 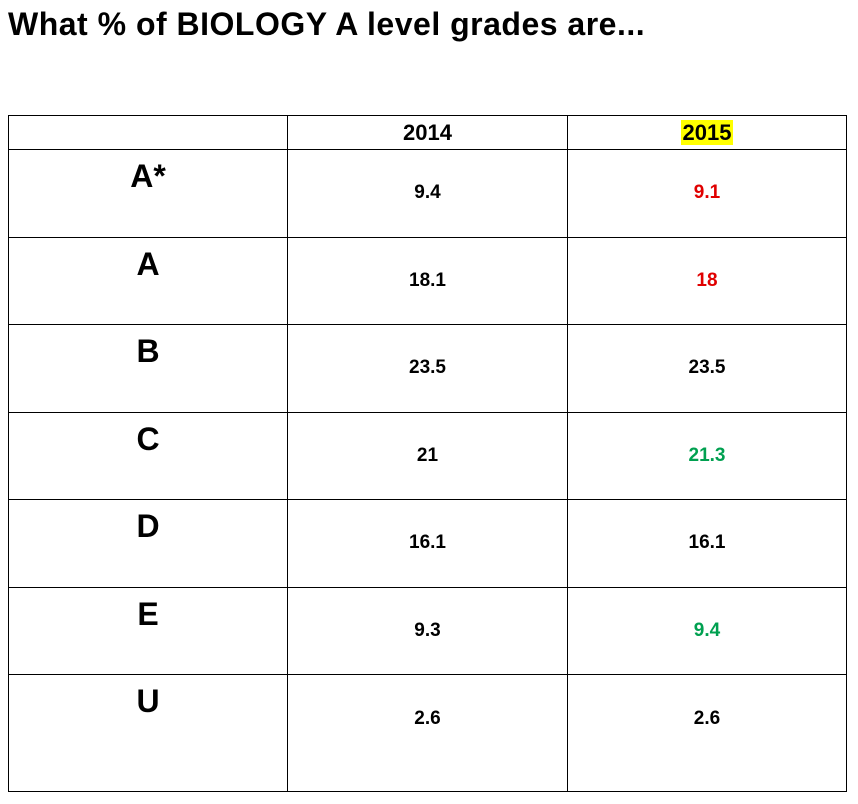 I want to click on year-label: 2014, so click(x=427, y=132).